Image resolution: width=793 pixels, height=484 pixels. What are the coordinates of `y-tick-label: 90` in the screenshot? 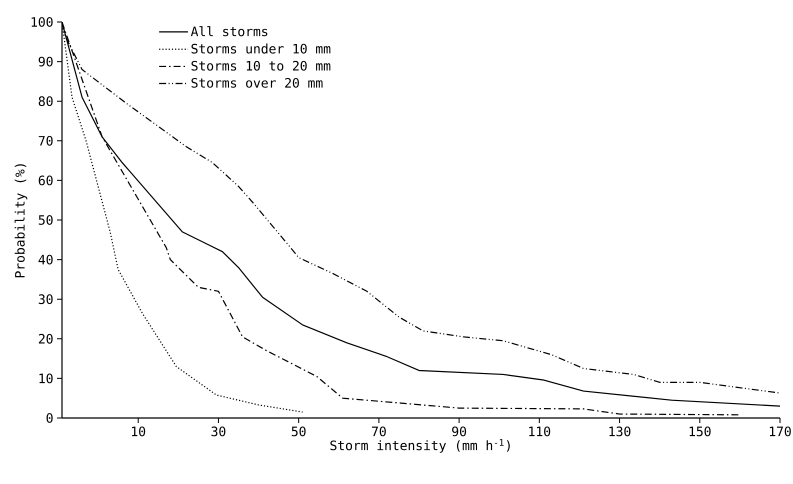 It's located at (45, 61).